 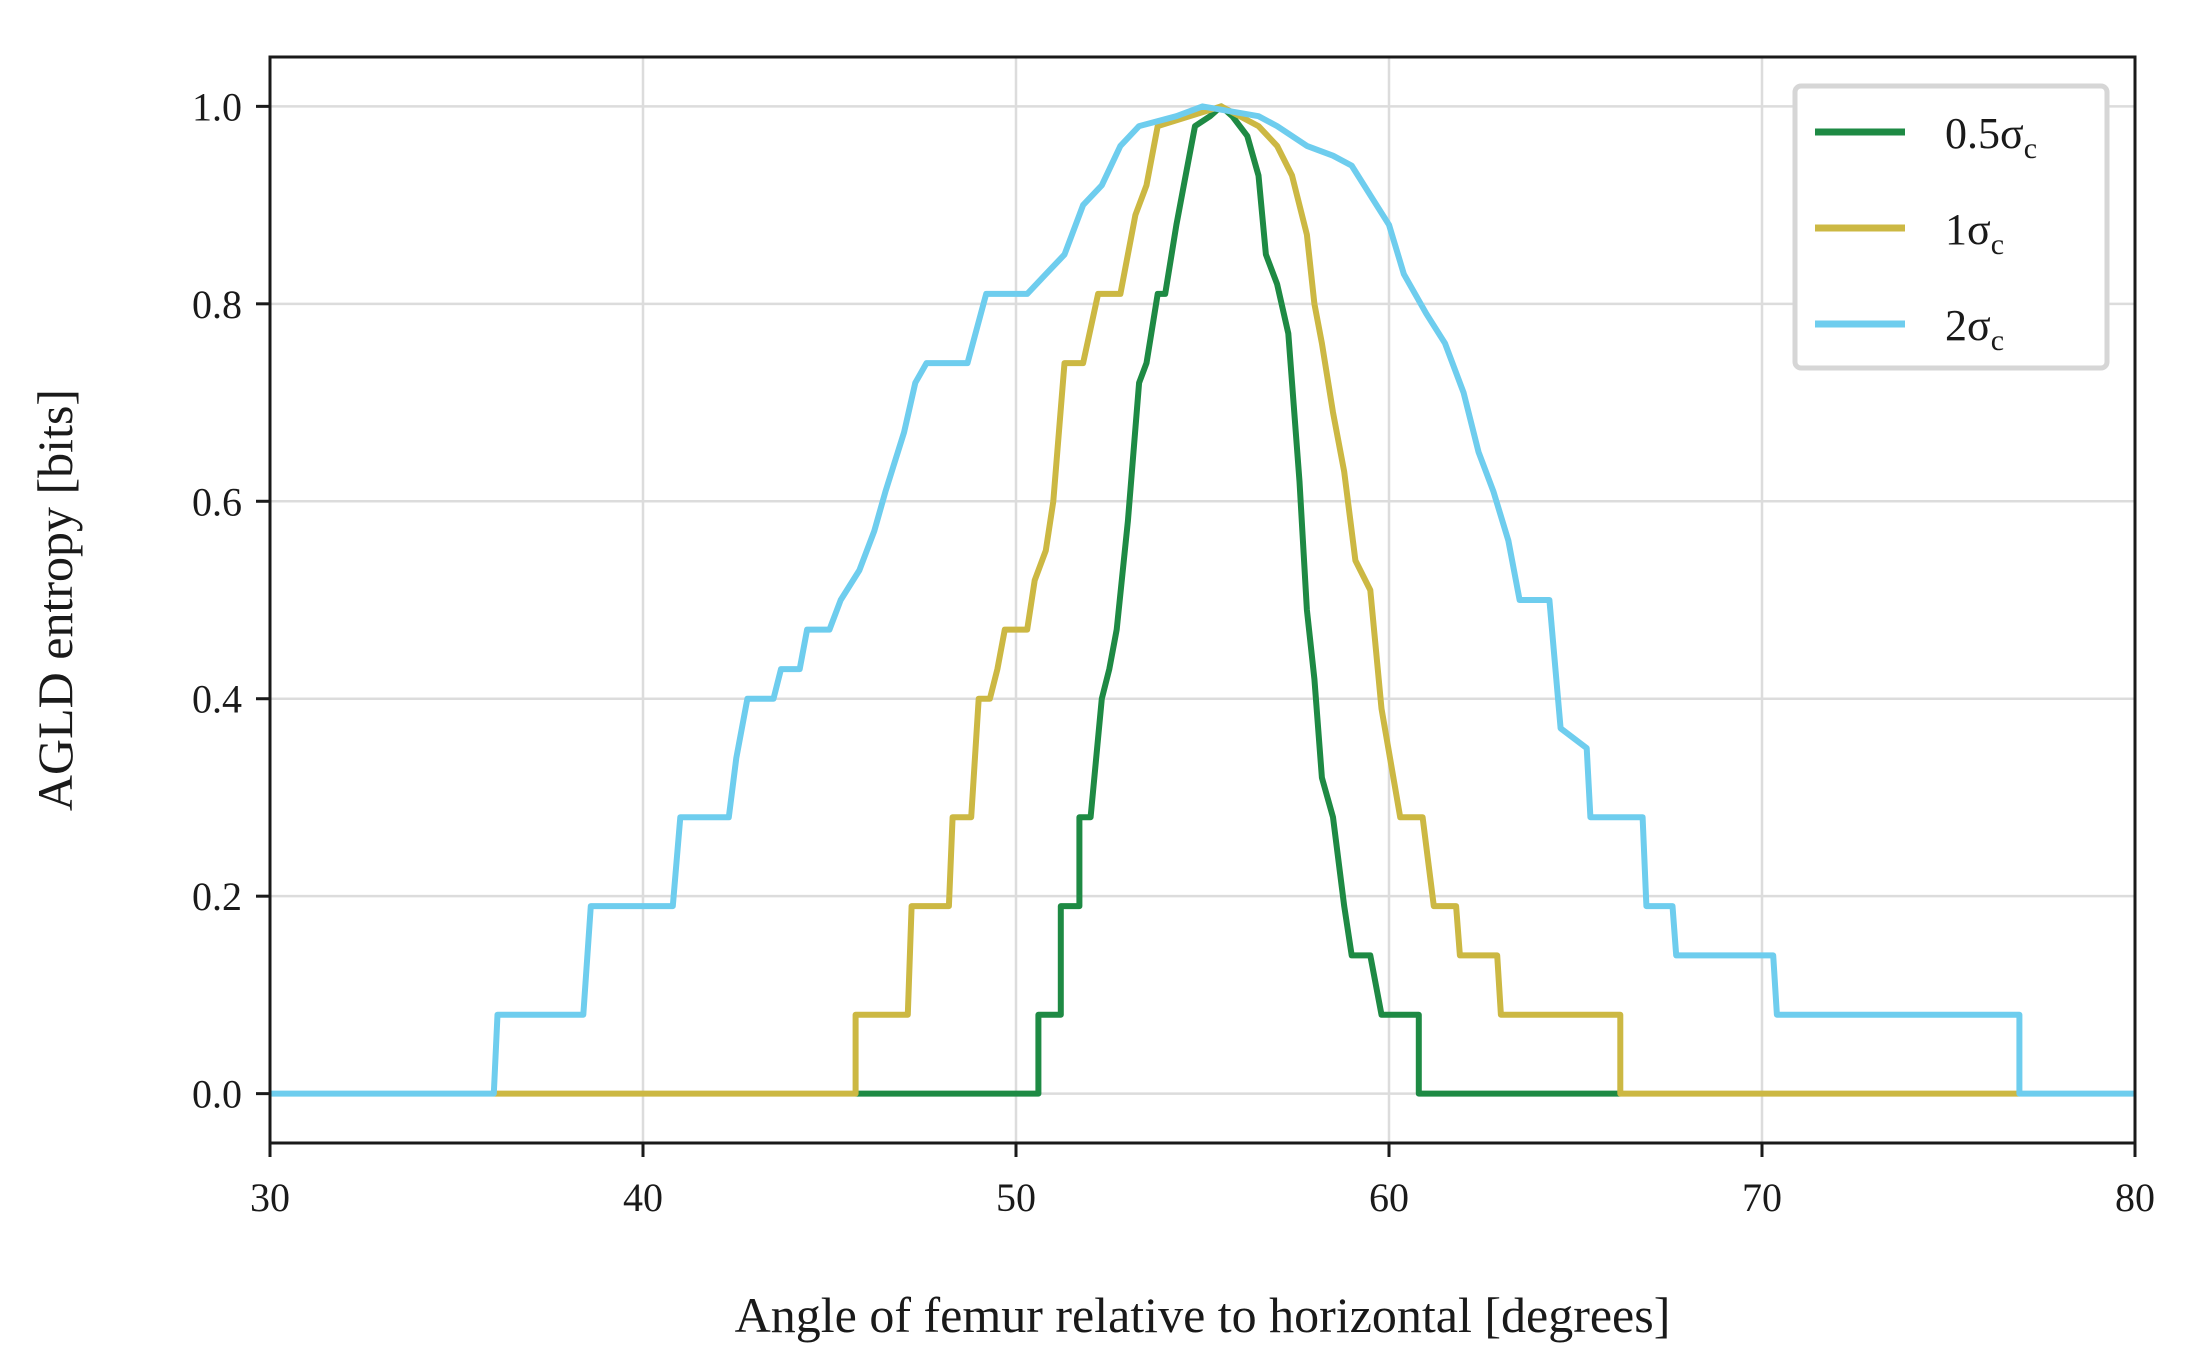 What do you see at coordinates (1974, 329) in the screenshot?
I see `legend-label-2: 2σc` at bounding box center [1974, 329].